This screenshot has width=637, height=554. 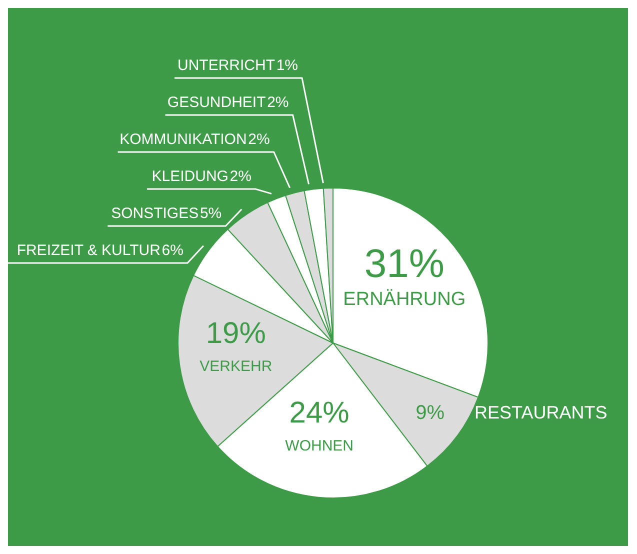 What do you see at coordinates (226, 65) in the screenshot?
I see `slice-label: UNTERRICHT` at bounding box center [226, 65].